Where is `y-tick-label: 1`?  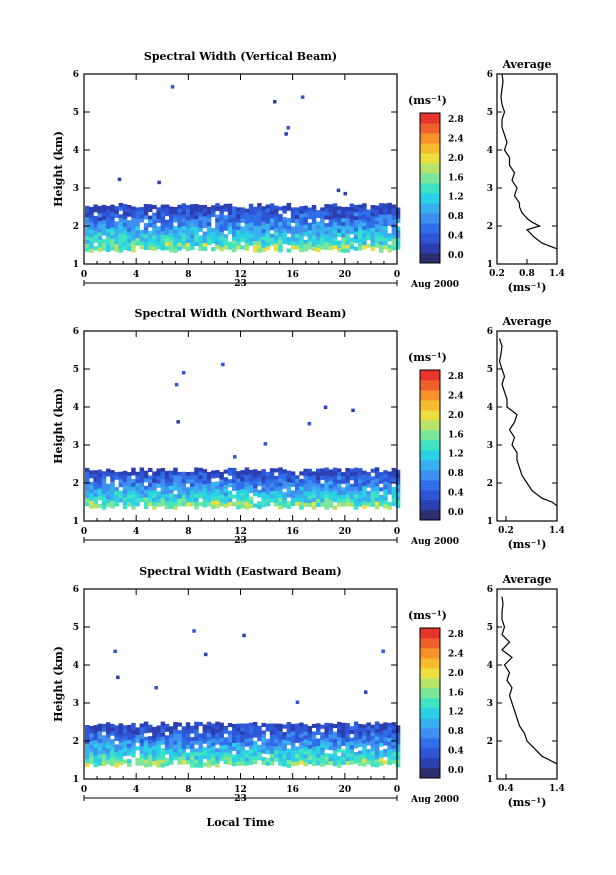 y-tick-label: 1 is located at coordinates (76, 780).